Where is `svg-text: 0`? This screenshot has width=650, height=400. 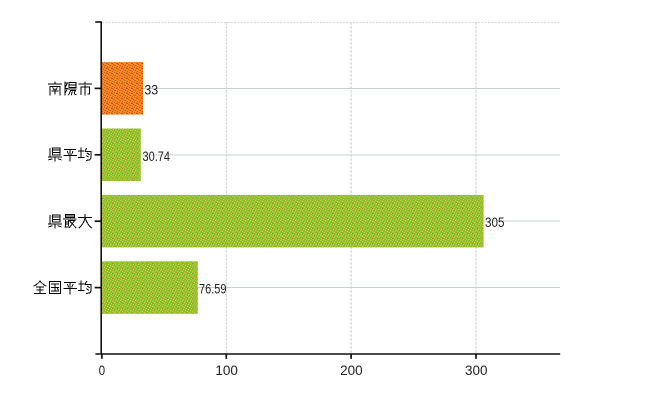
svg-text: 0 is located at coordinates (102, 370).